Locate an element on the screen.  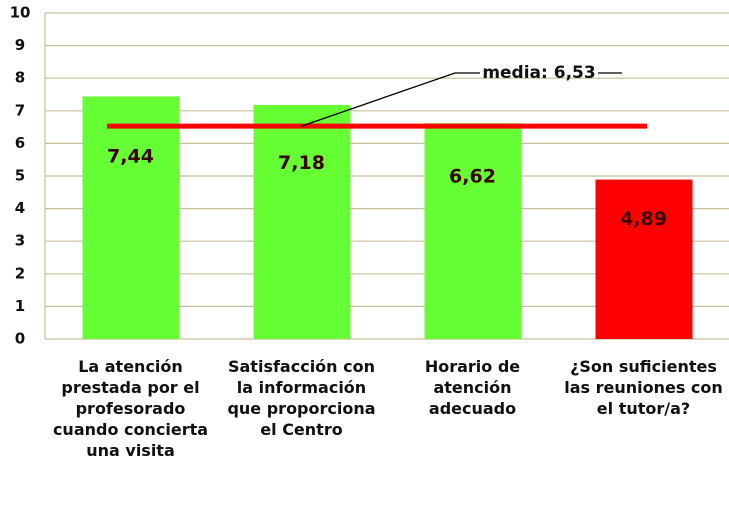
y-tick-label: 4 is located at coordinates (20, 208).